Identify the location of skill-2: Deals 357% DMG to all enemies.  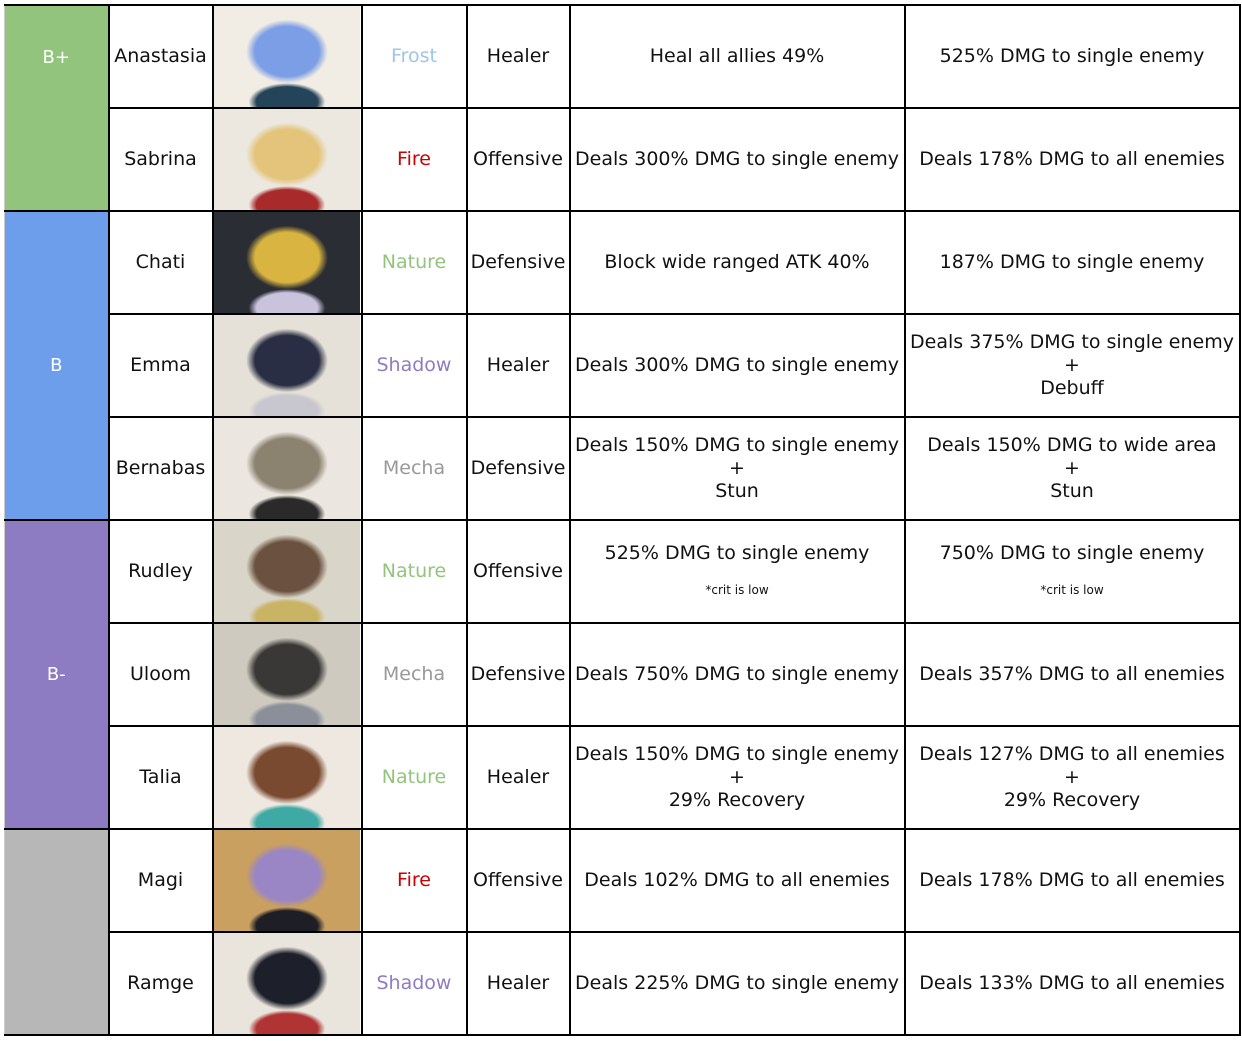
(1072, 674).